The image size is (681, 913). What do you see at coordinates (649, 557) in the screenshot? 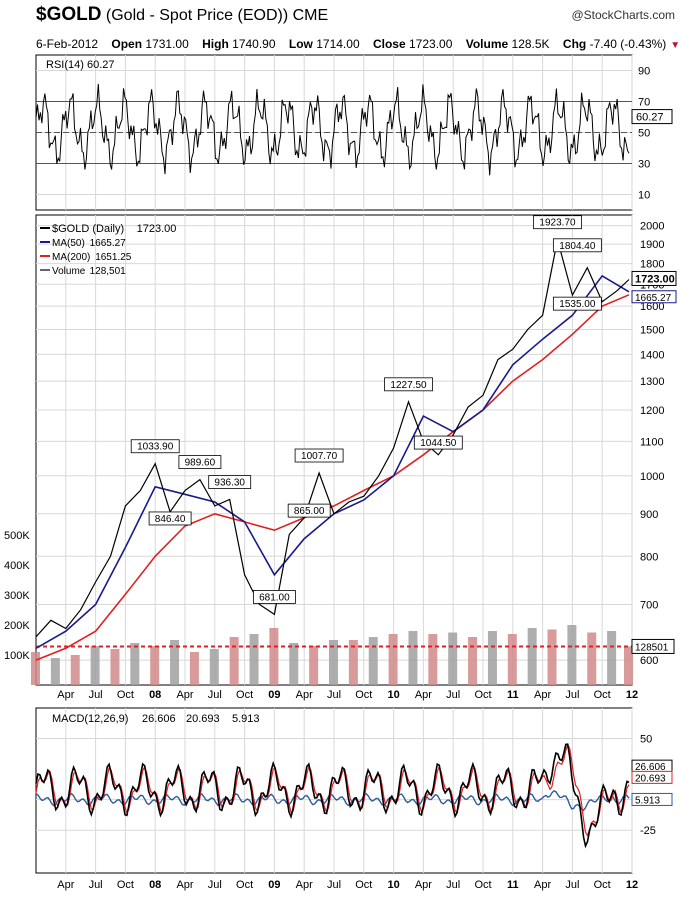
I see `price-y-tick-label: 800` at bounding box center [649, 557].